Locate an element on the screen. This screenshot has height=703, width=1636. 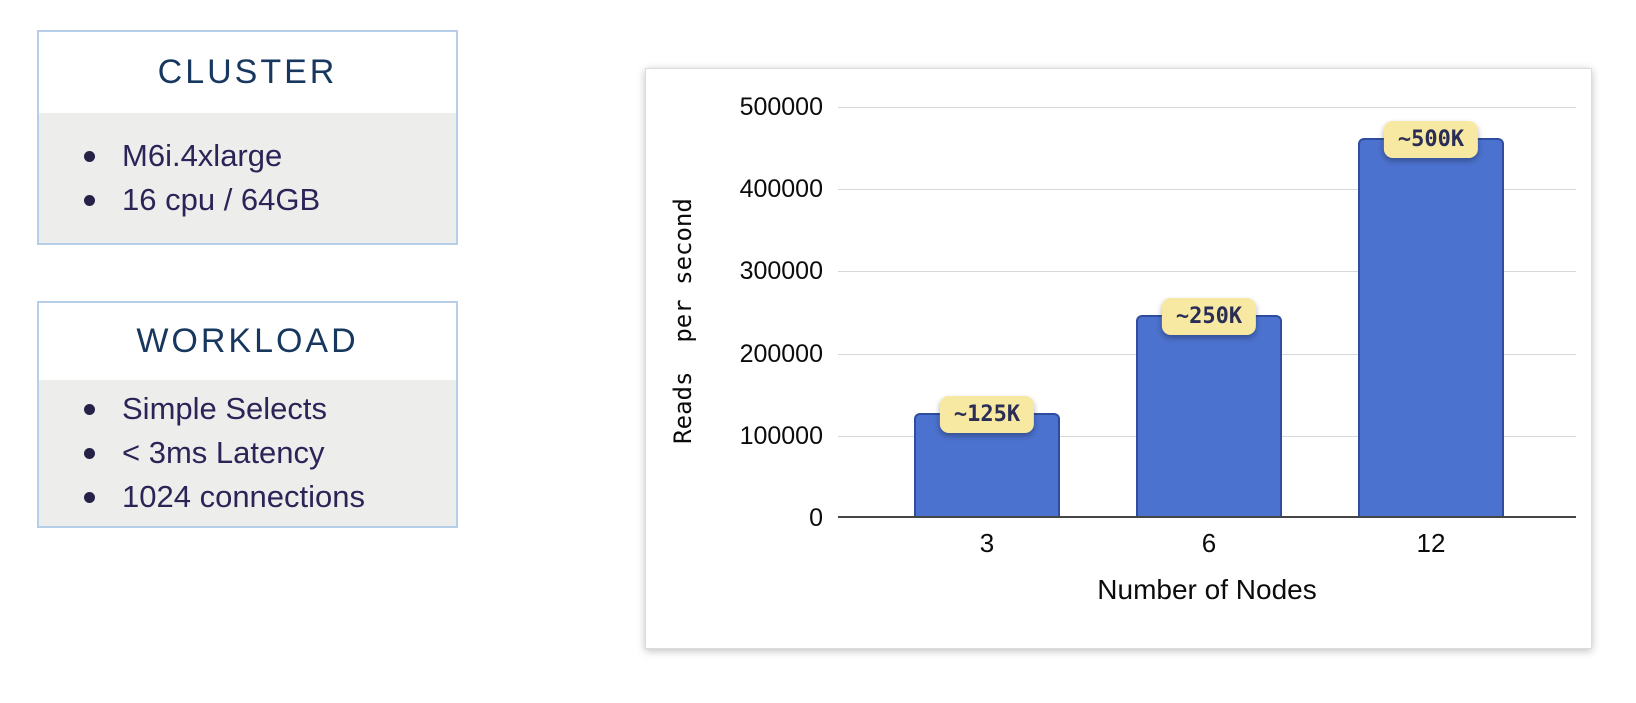
list-item: M6i.4xlarge is located at coordinates (270, 156).